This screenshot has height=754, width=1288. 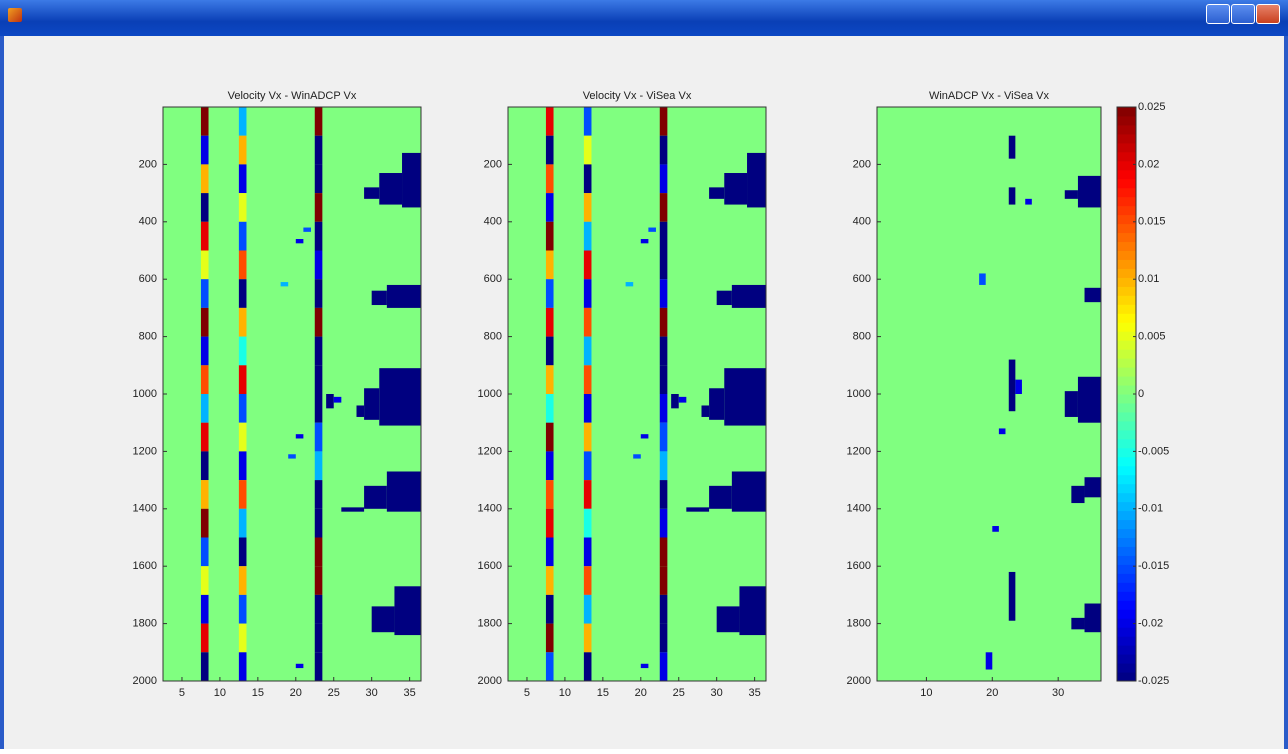 I want to click on colorbar-tick-label: 0.01, so click(x=1148, y=279).